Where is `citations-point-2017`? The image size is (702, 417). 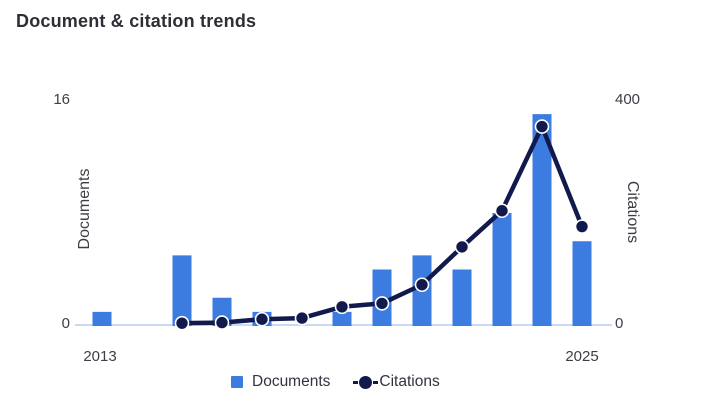
citations-point-2017 is located at coordinates (262, 319).